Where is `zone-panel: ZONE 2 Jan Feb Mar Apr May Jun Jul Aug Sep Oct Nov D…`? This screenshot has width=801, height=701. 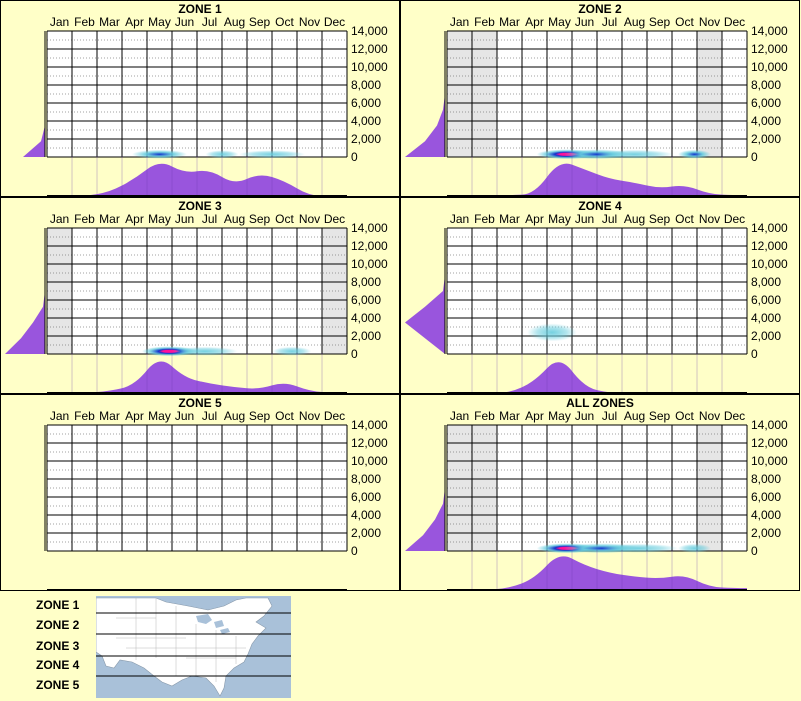
zone-panel: ZONE 2 Jan Feb Mar Apr May Jun Jul Aug Sep Oct Nov D… is located at coordinates (600, 98).